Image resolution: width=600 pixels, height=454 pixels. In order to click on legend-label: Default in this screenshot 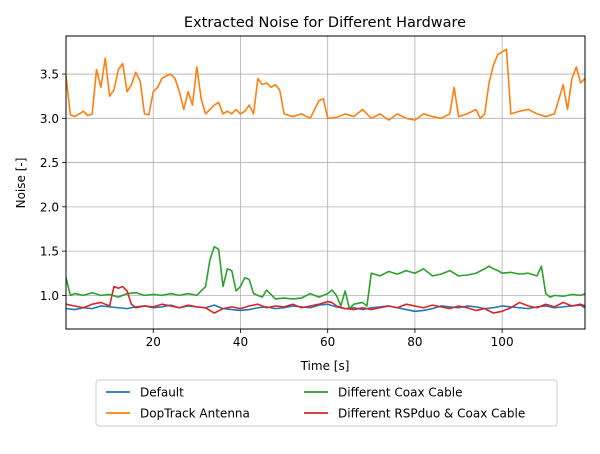, I will do `click(162, 393)`.